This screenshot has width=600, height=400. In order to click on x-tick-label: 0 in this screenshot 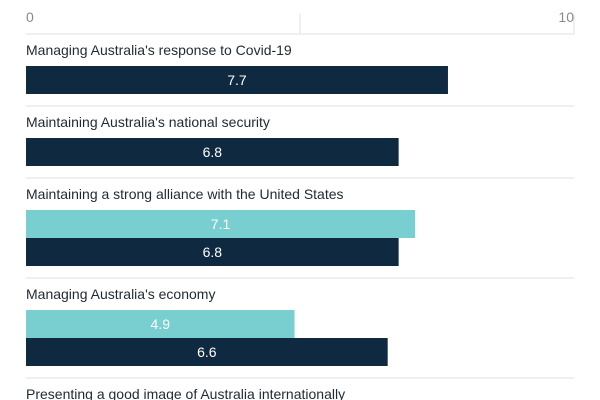, I will do `click(30, 17)`.